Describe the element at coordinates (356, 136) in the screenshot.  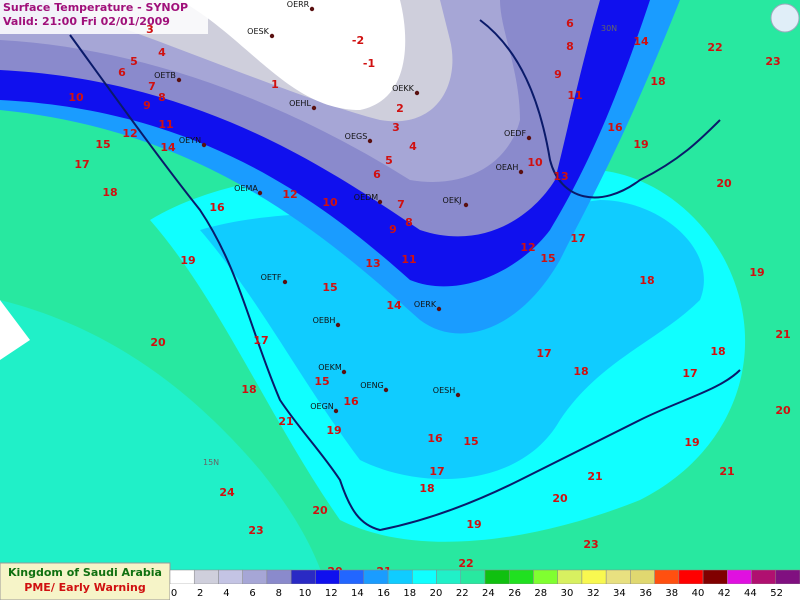
I see `station-label: OEGS` at that location.